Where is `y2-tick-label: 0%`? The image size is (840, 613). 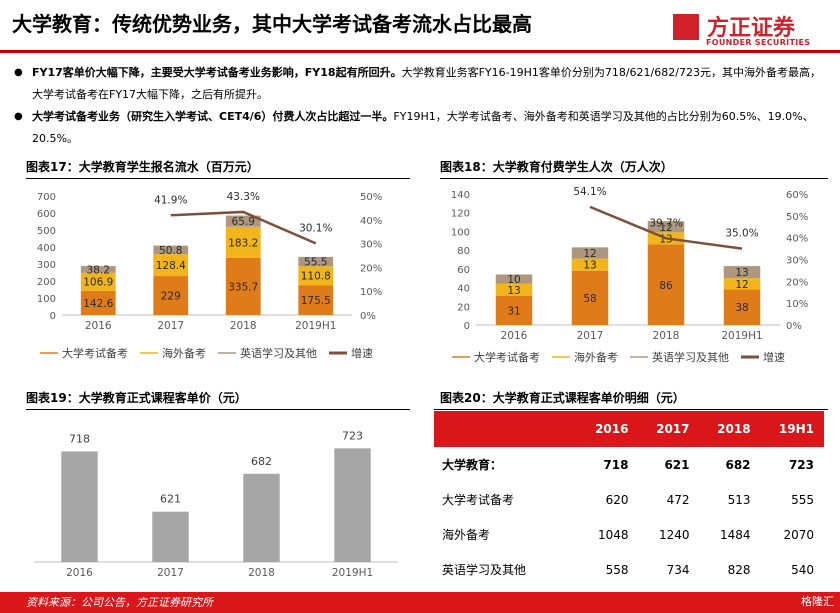
y2-tick-label: 0% is located at coordinates (794, 326).